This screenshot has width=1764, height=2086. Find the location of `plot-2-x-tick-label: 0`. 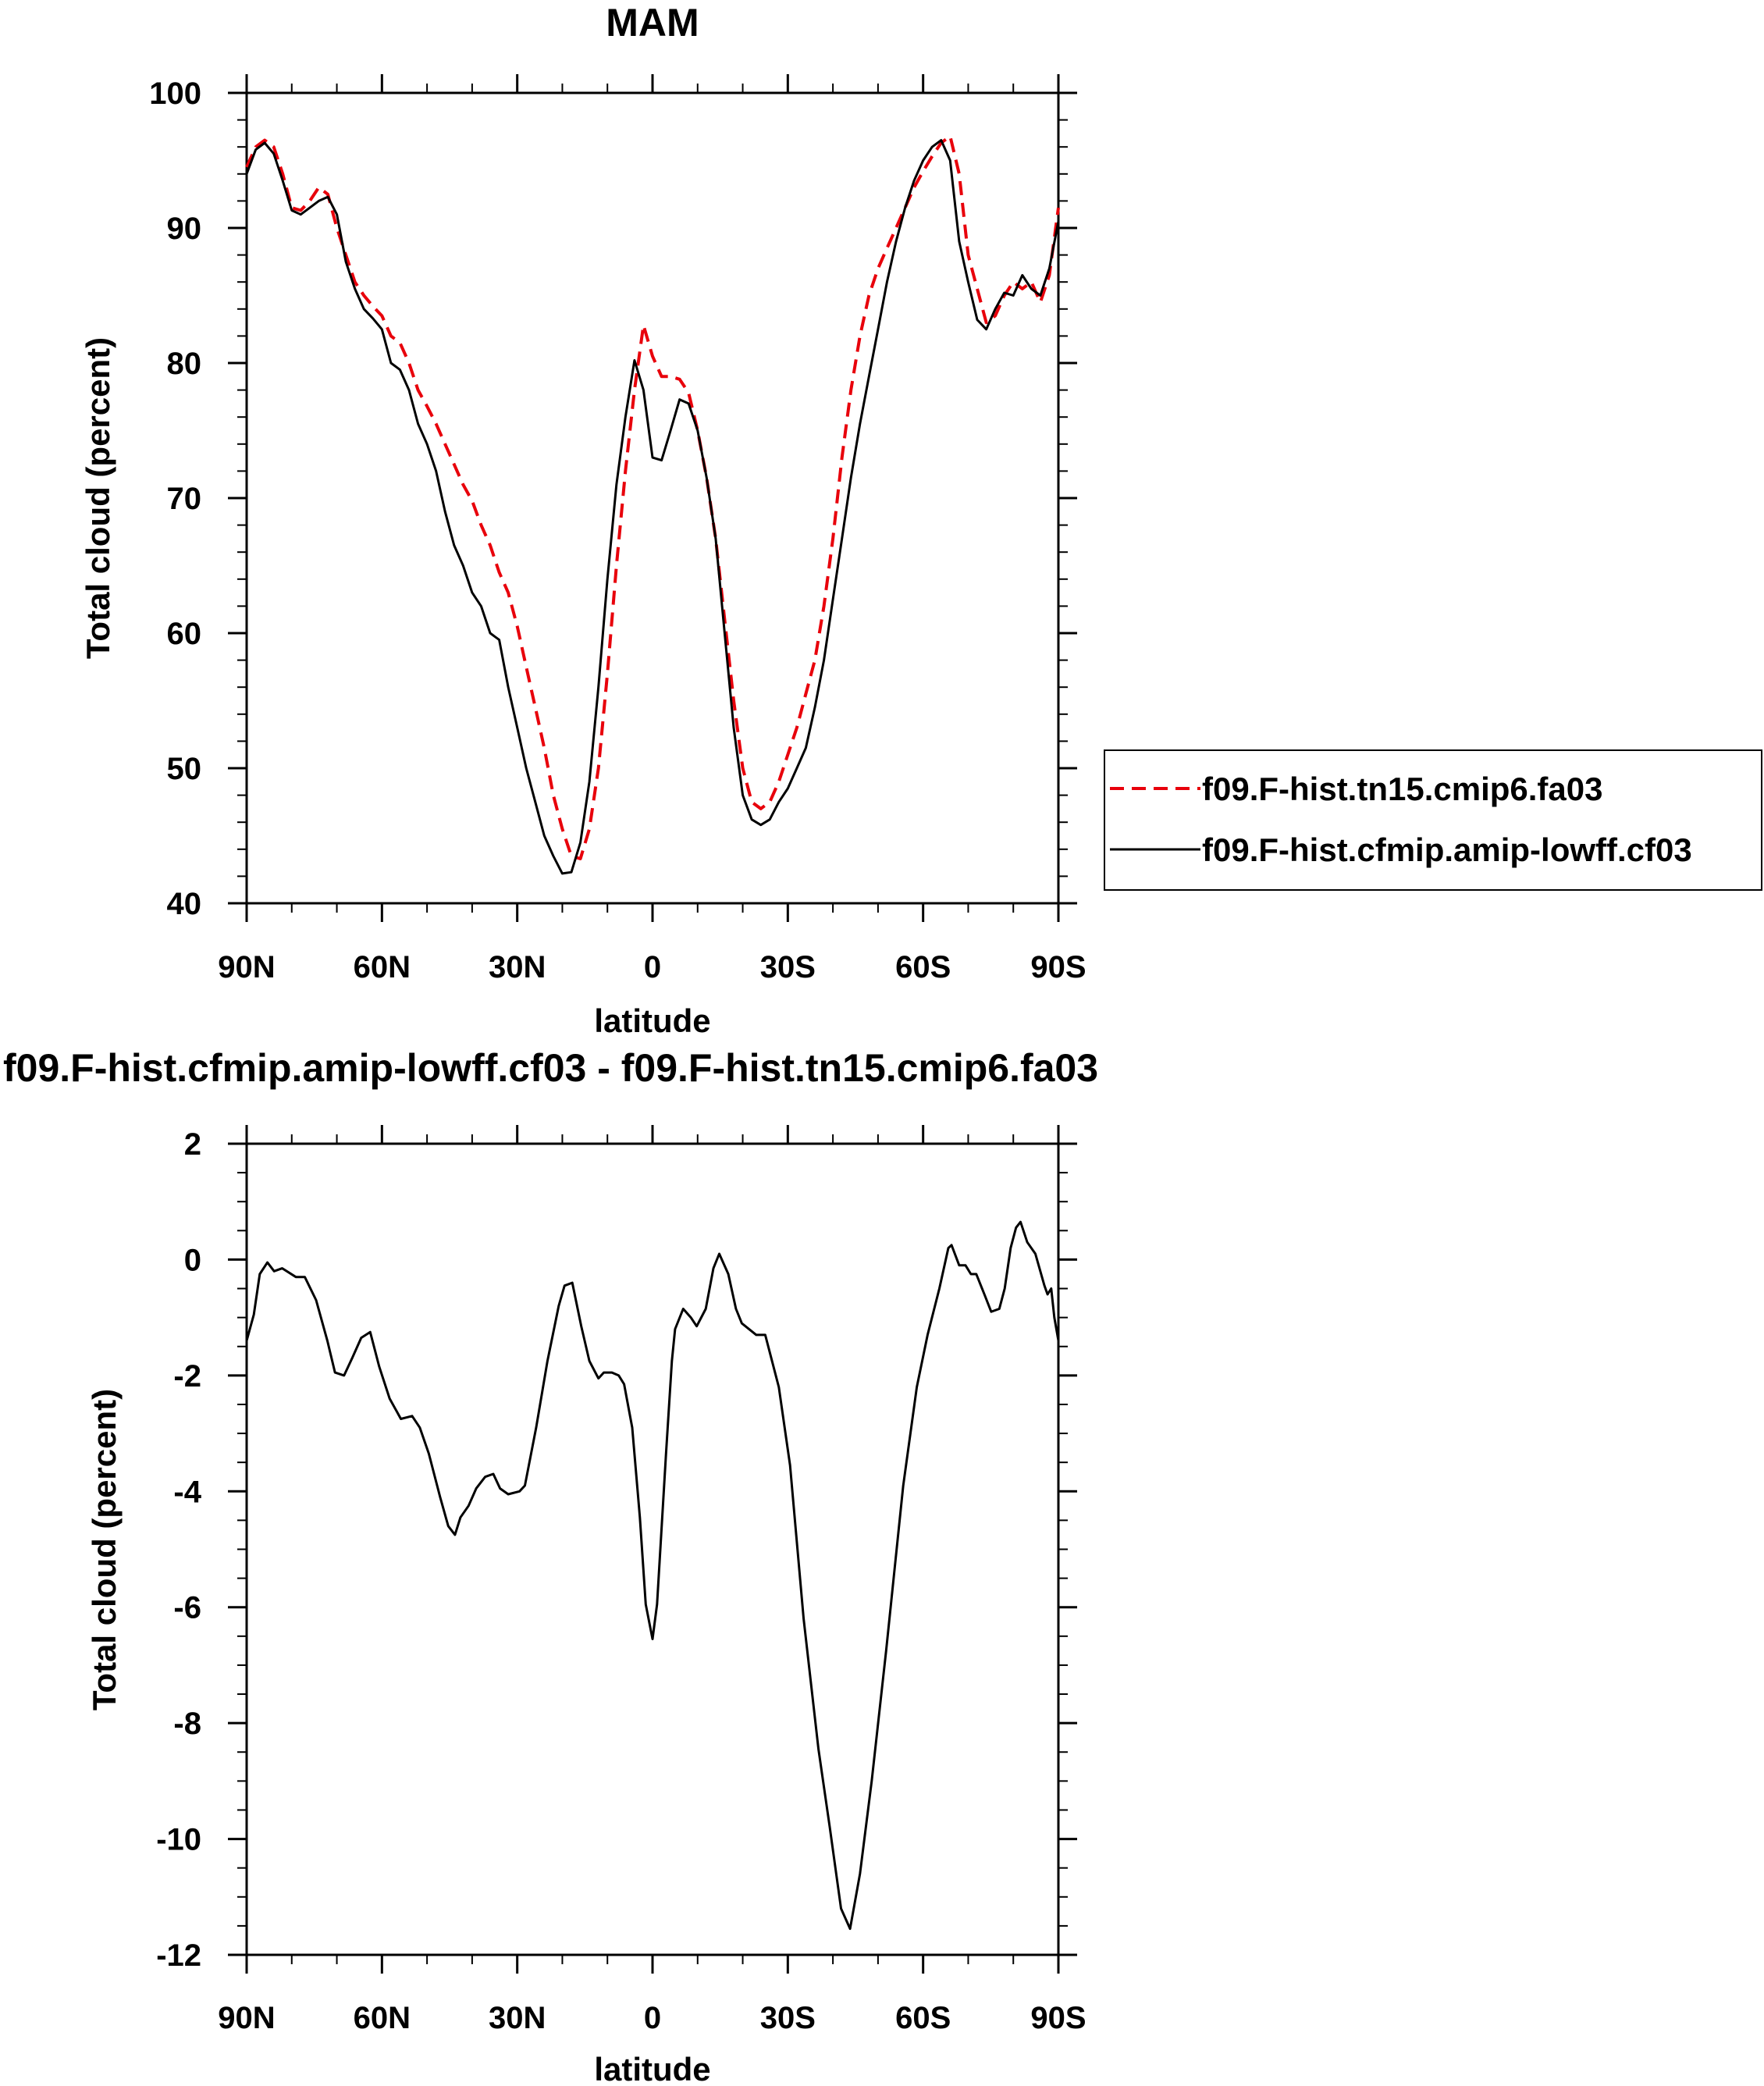

plot-2-x-tick-label: 0 is located at coordinates (652, 2018).